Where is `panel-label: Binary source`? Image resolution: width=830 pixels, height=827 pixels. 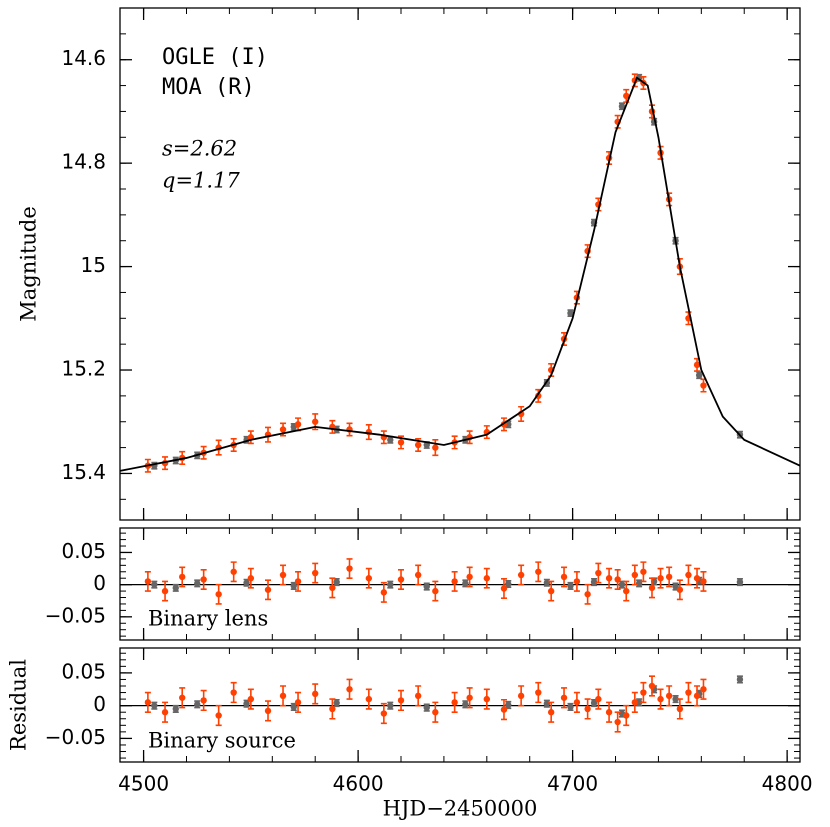 panel-label: Binary source is located at coordinates (222, 741).